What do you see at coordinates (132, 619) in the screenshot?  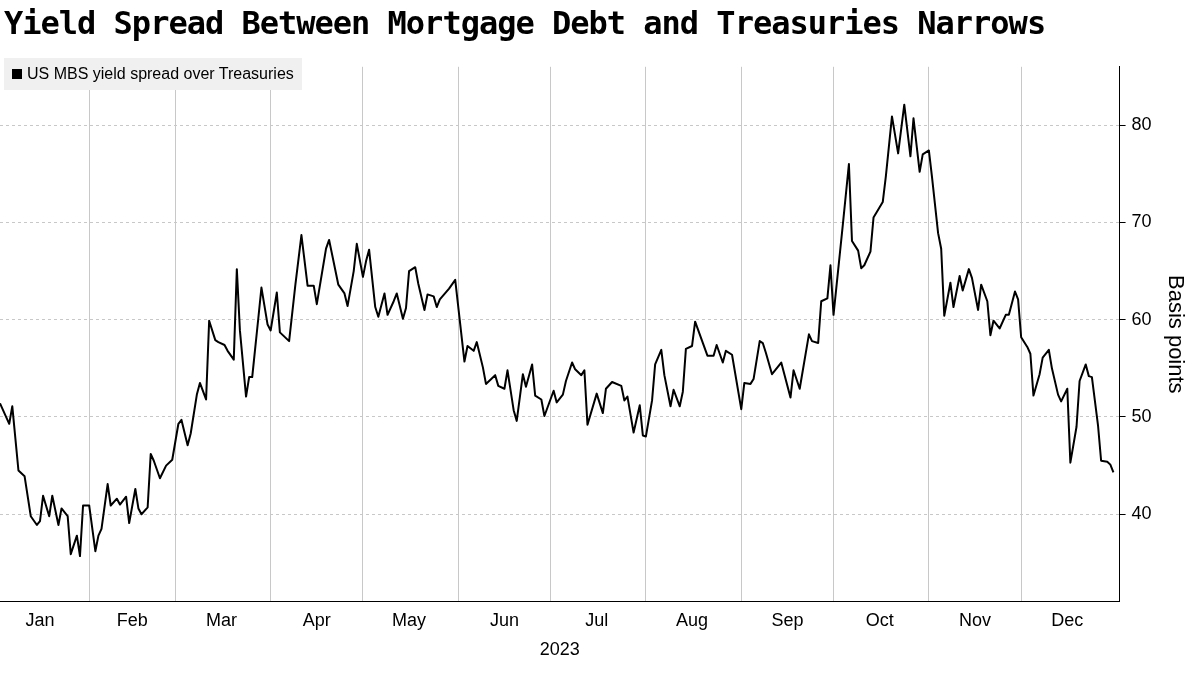 I see `x-tick-label: Feb` at bounding box center [132, 619].